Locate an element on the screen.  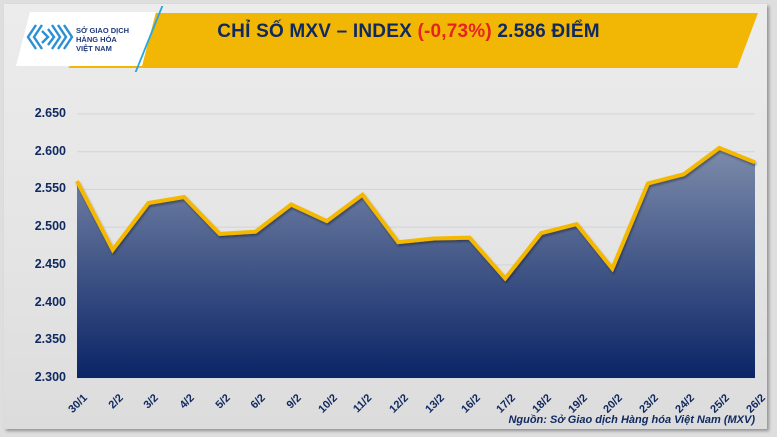
chart-title: CHỈ SỐ MXV – INDEX (-0,73%) 2.586 ĐIỂM is located at coordinates (388, 32).